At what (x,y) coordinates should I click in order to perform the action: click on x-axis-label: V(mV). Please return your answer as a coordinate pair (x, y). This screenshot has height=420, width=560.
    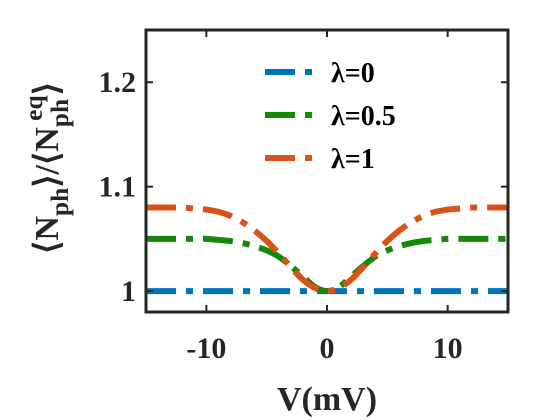
    Looking at the image, I should click on (327, 399).